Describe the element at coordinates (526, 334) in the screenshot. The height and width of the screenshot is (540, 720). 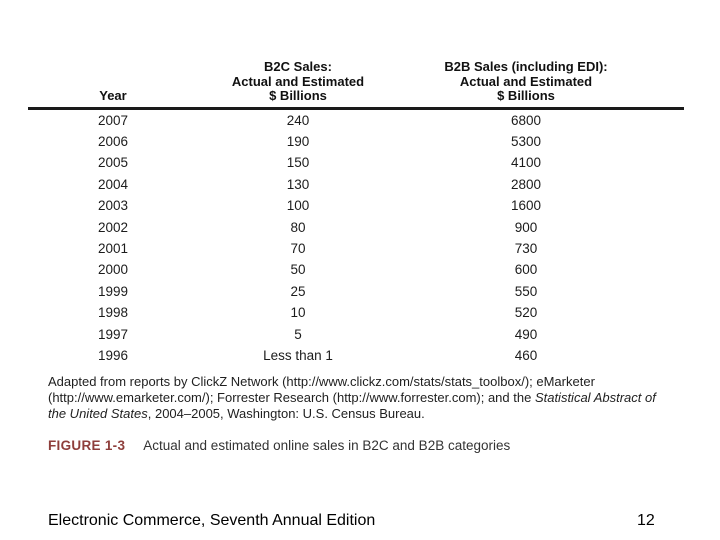
I see `b2b-value-cell: 490` at that location.